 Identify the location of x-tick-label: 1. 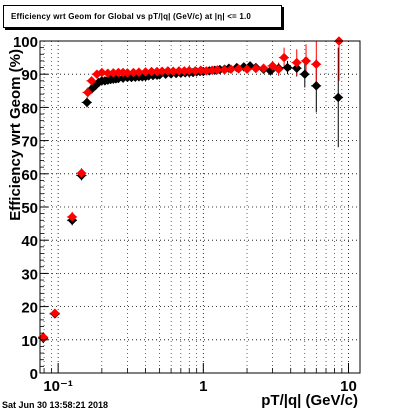
(203, 386).